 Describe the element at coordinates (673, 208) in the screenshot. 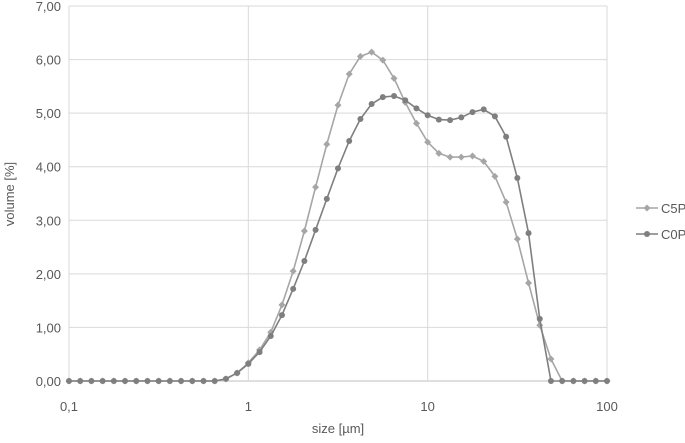

I see `legend-label: C5P` at that location.